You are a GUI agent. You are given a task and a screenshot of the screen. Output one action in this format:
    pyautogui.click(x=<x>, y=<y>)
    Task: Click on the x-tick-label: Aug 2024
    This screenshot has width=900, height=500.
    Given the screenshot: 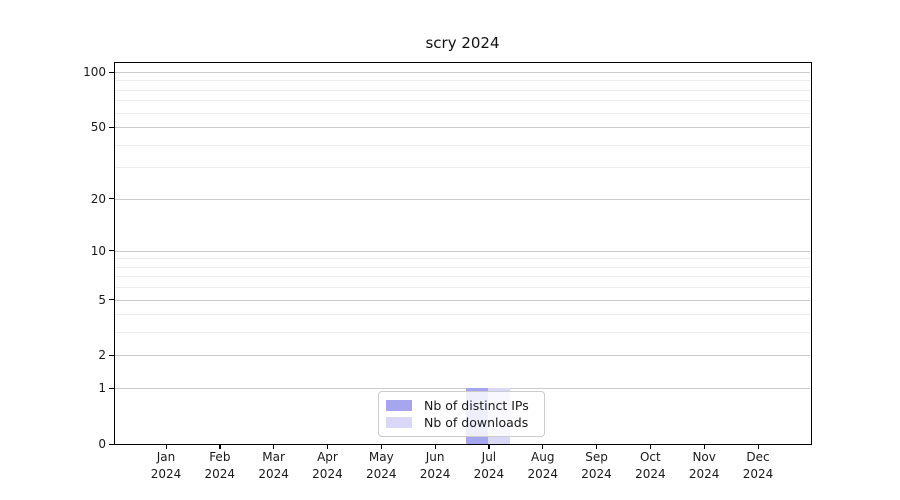 What is the action you would take?
    pyautogui.click(x=542, y=465)
    